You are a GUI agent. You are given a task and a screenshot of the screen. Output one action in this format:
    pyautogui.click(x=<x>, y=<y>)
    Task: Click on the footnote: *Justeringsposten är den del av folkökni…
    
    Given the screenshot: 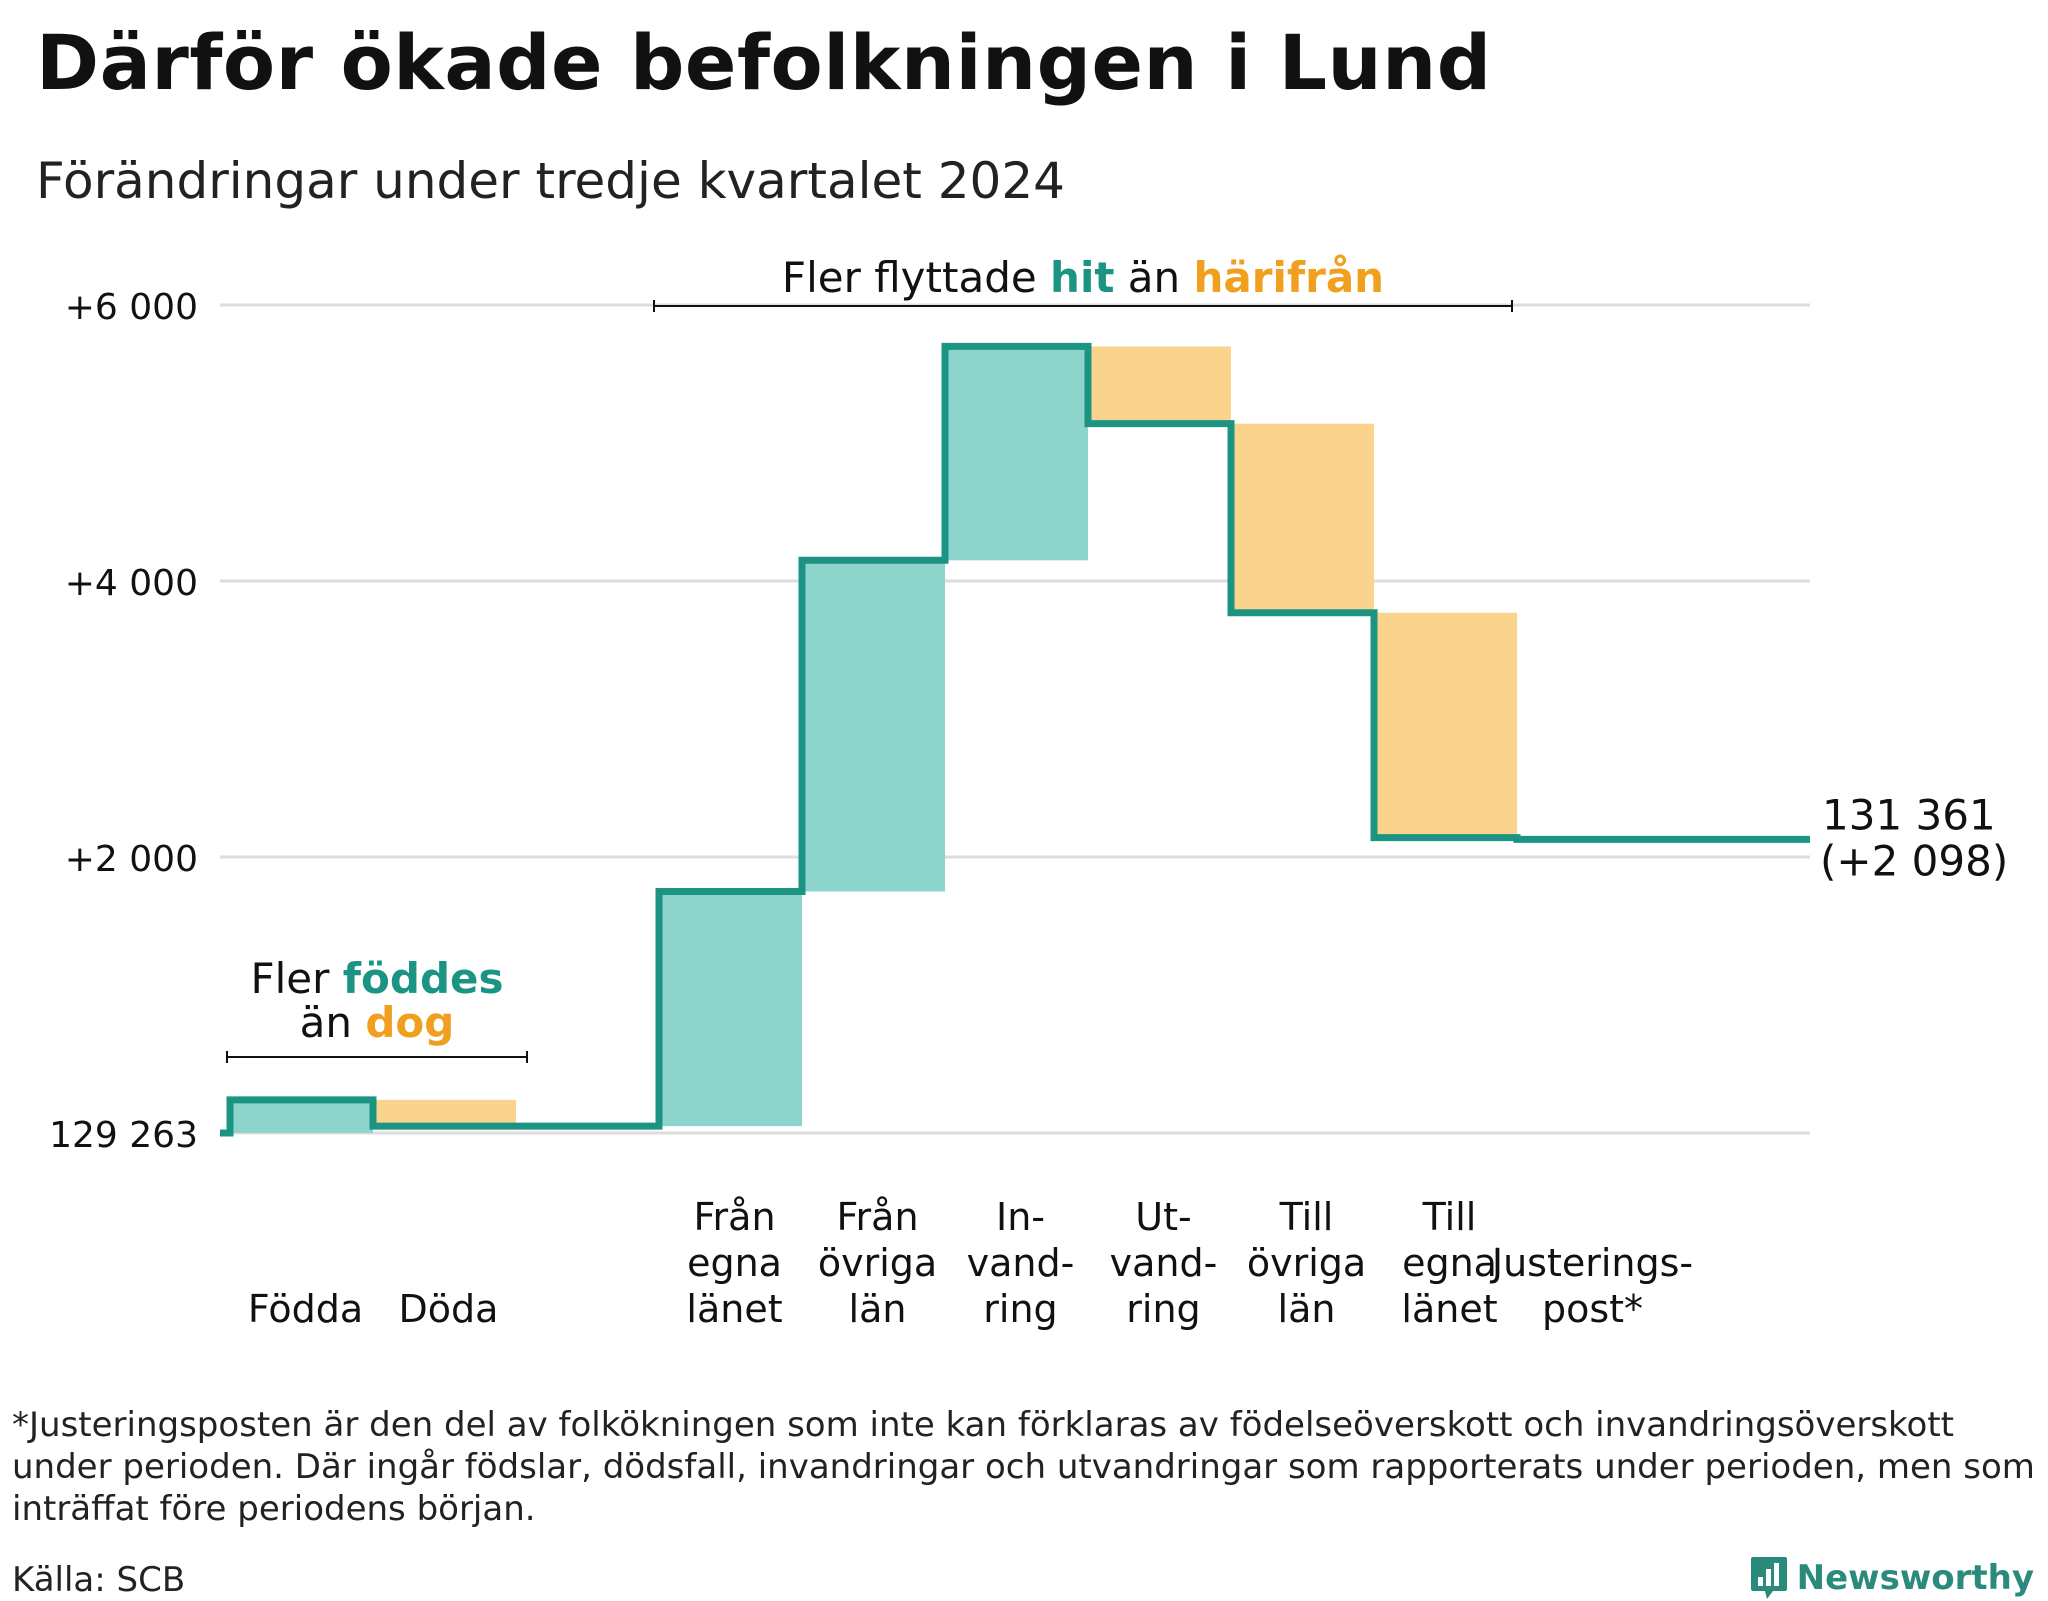 What is the action you would take?
    pyautogui.click(x=1023, y=1467)
    